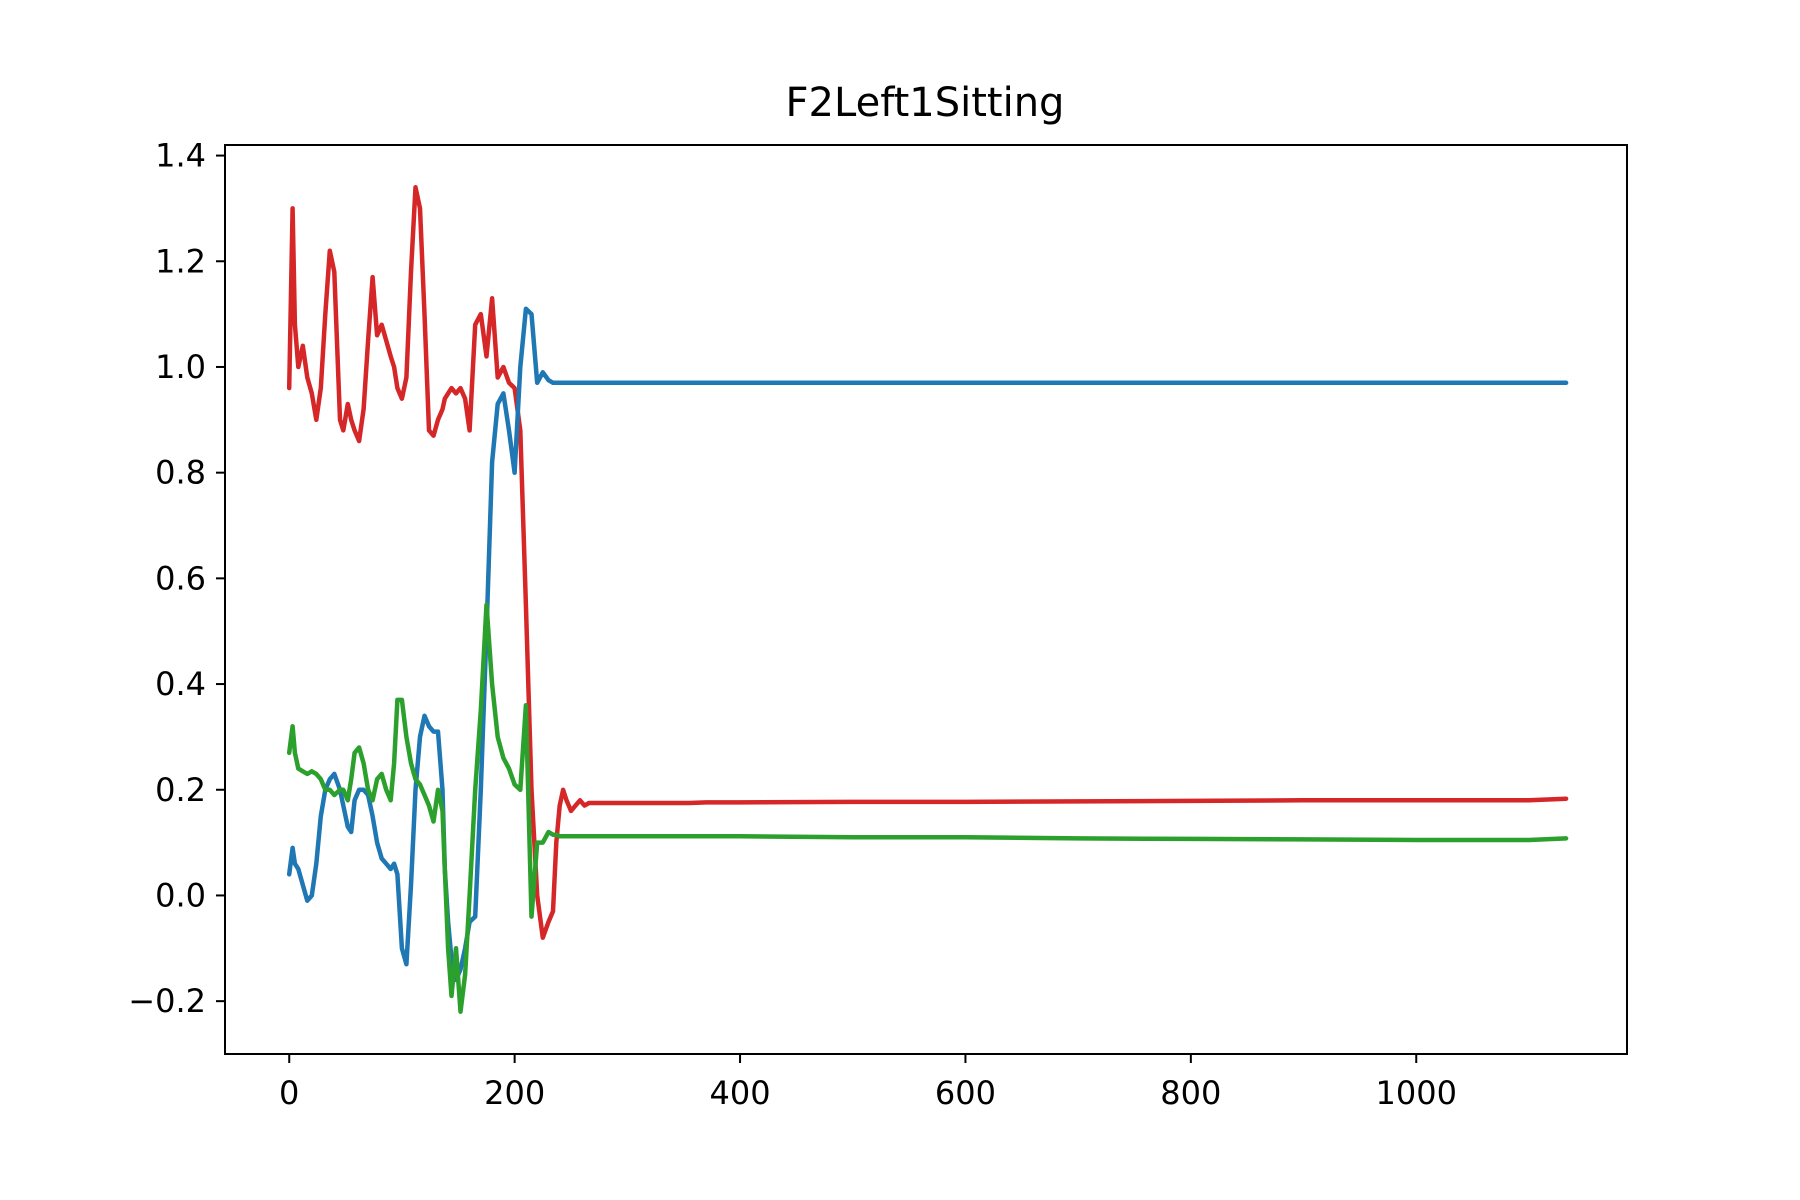 This screenshot has width=1800, height=1200. I want to click on x-tick-label: 400, so click(740, 1093).